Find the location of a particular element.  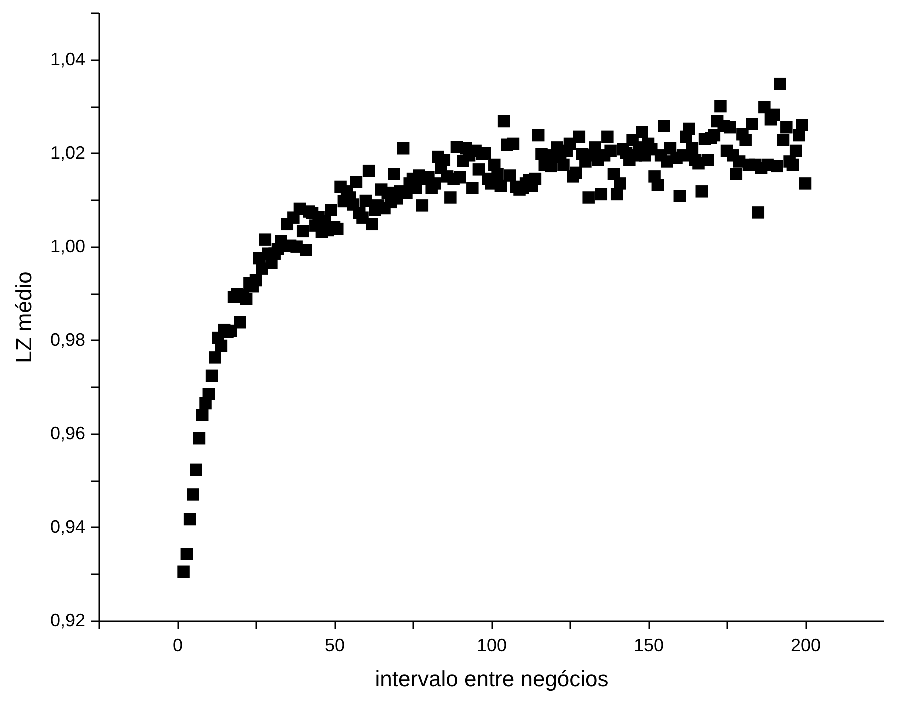

y-tick-label: 0,92 is located at coordinates (68, 620).